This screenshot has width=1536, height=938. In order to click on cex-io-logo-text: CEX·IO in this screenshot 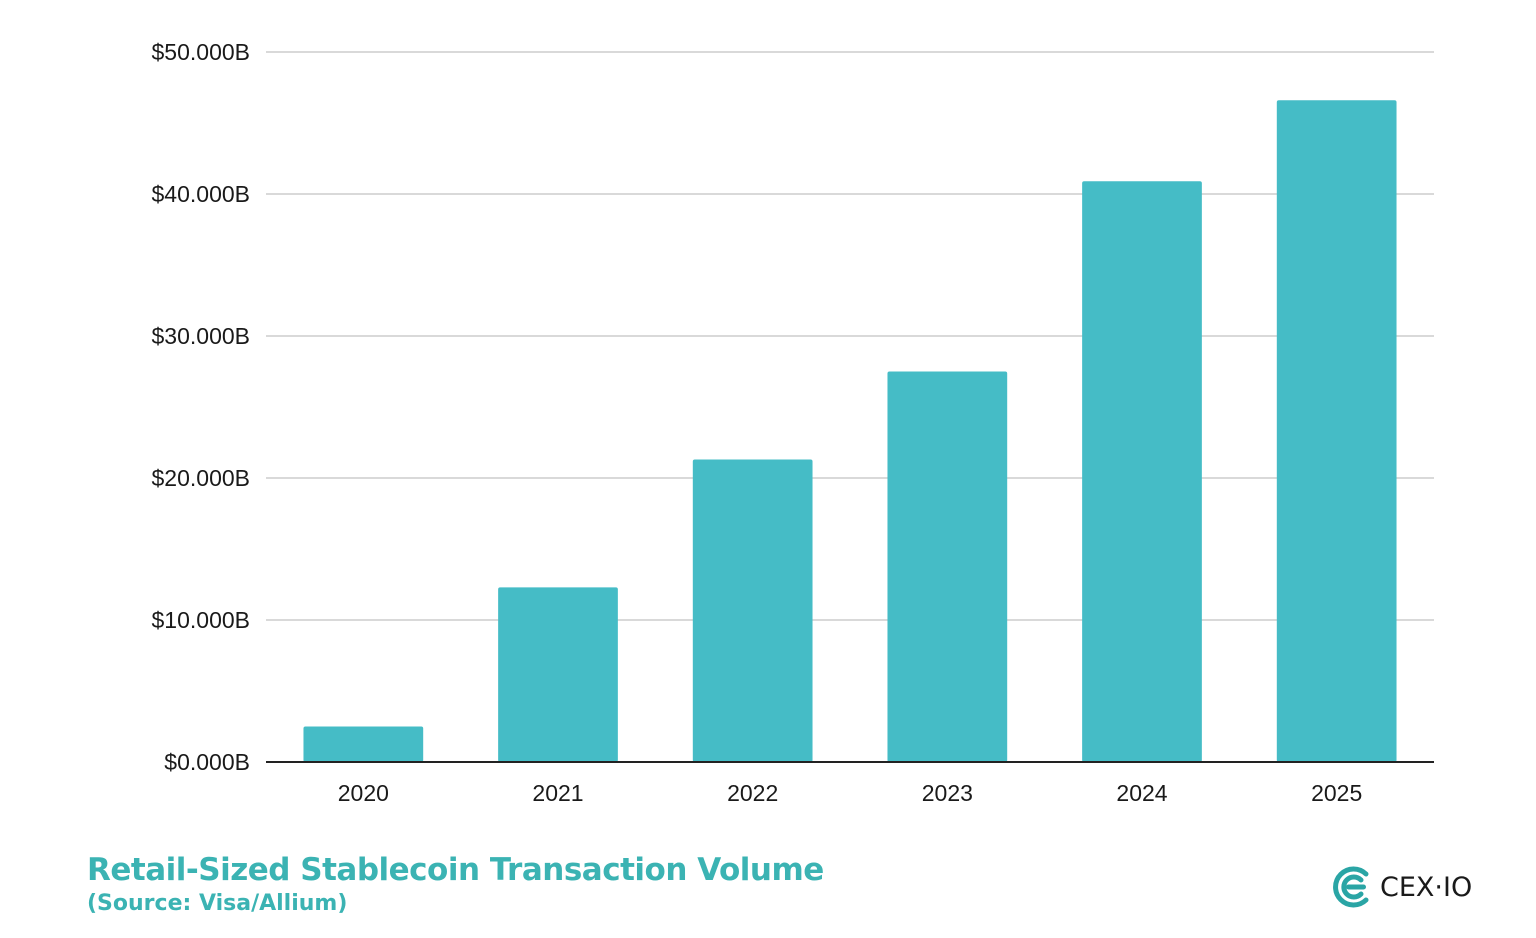, I will do `click(1426, 887)`.